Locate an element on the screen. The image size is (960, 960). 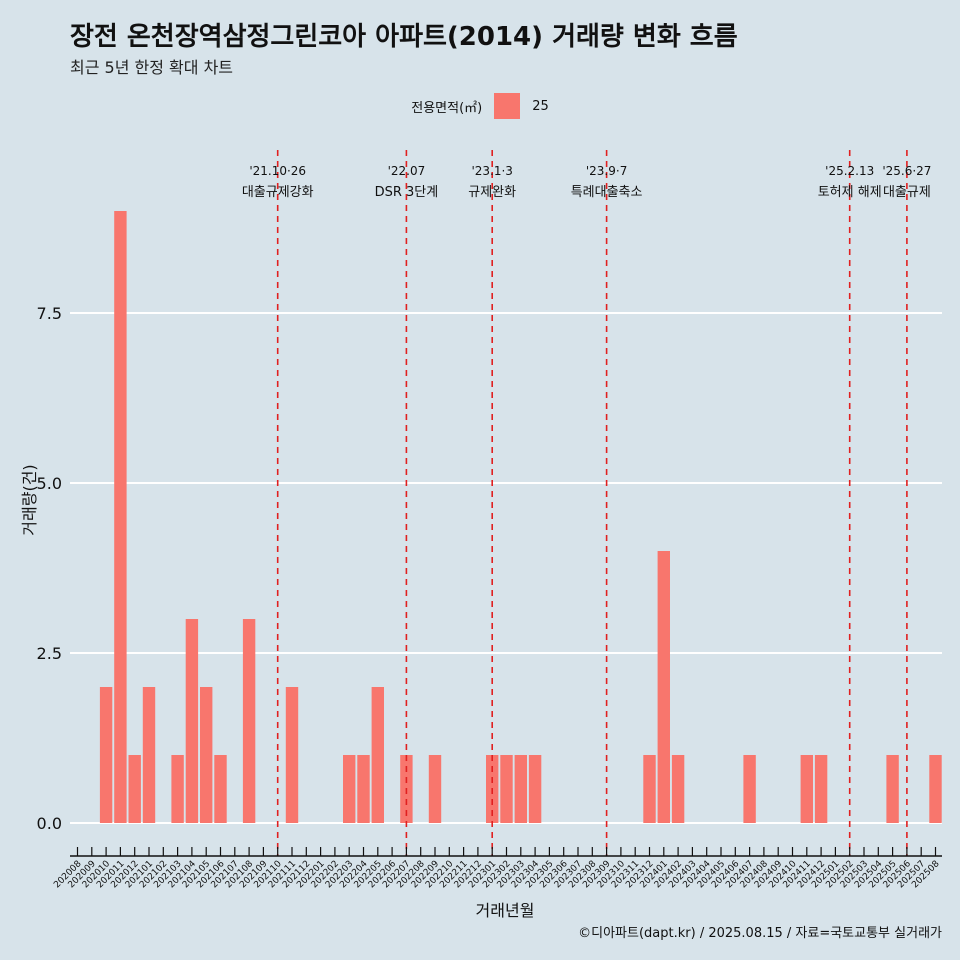
policy-marker-date: '21.10·26 is located at coordinates (277, 171).